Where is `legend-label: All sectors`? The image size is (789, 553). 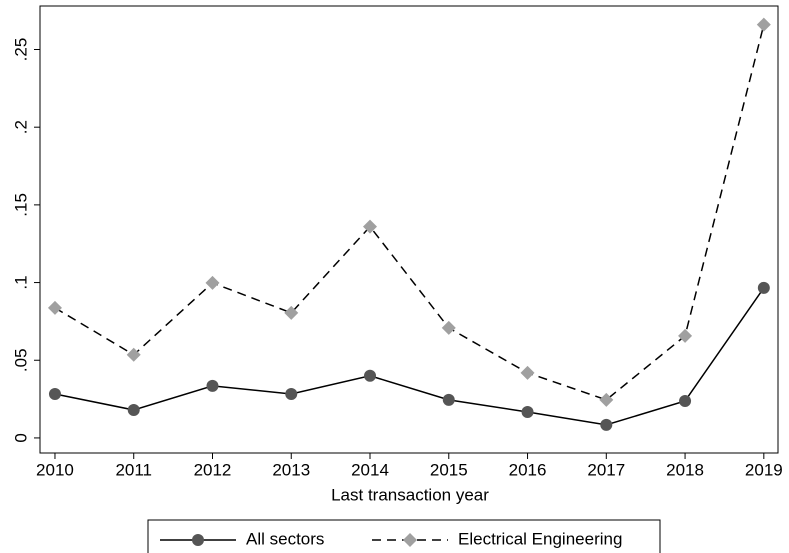
legend-label: All sectors is located at coordinates (285, 538).